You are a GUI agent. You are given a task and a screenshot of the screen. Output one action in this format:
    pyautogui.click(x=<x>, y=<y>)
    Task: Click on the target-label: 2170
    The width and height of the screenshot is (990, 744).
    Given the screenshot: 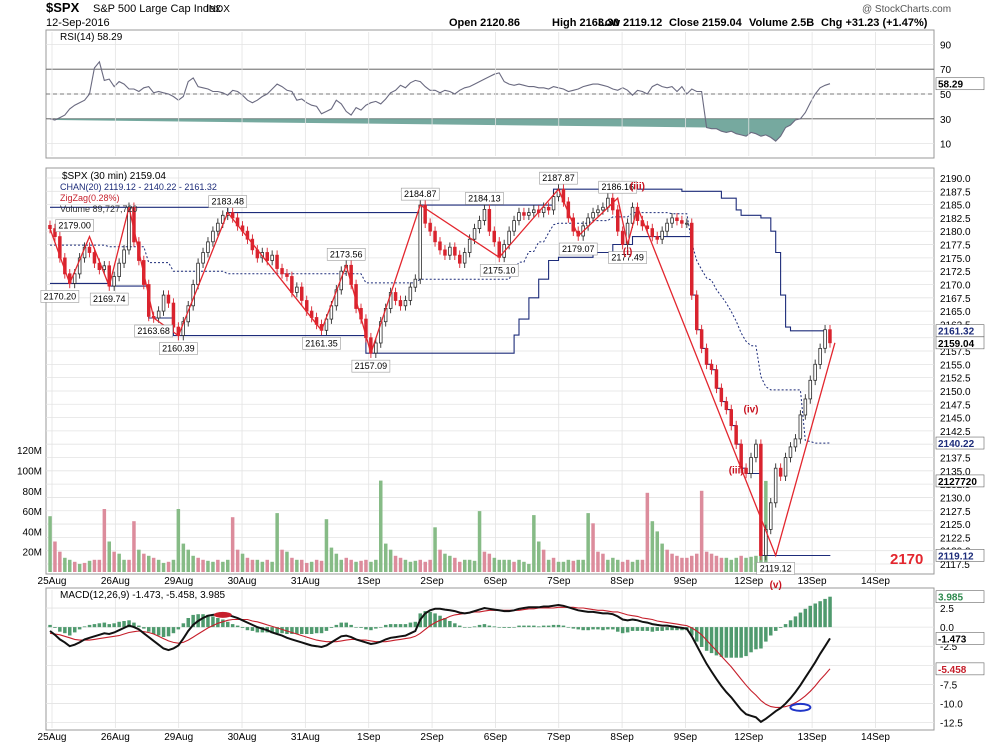 What is the action you would take?
    pyautogui.click(x=906, y=559)
    